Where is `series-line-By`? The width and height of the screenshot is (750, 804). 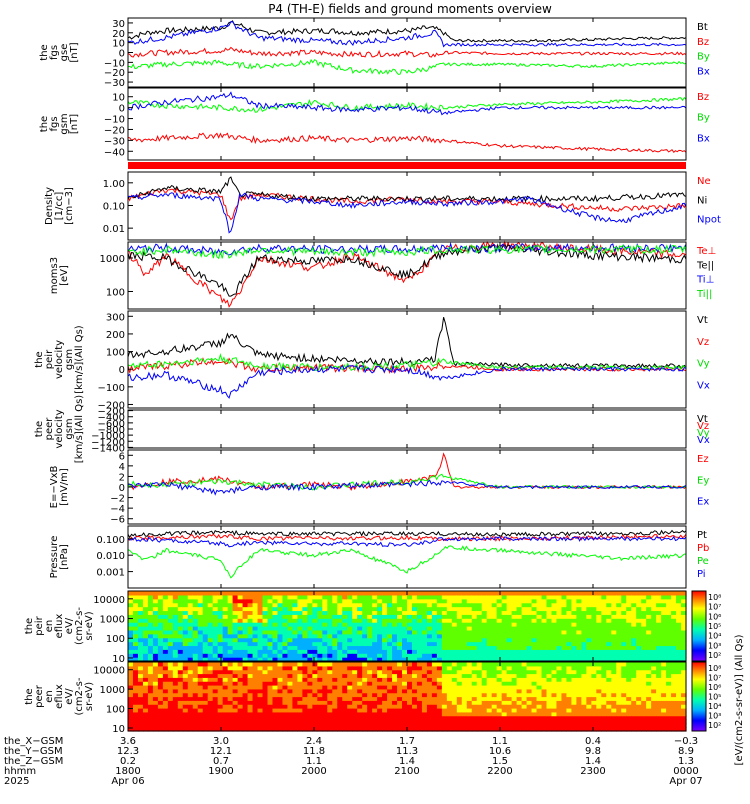 series-line-By is located at coordinates (407, 66).